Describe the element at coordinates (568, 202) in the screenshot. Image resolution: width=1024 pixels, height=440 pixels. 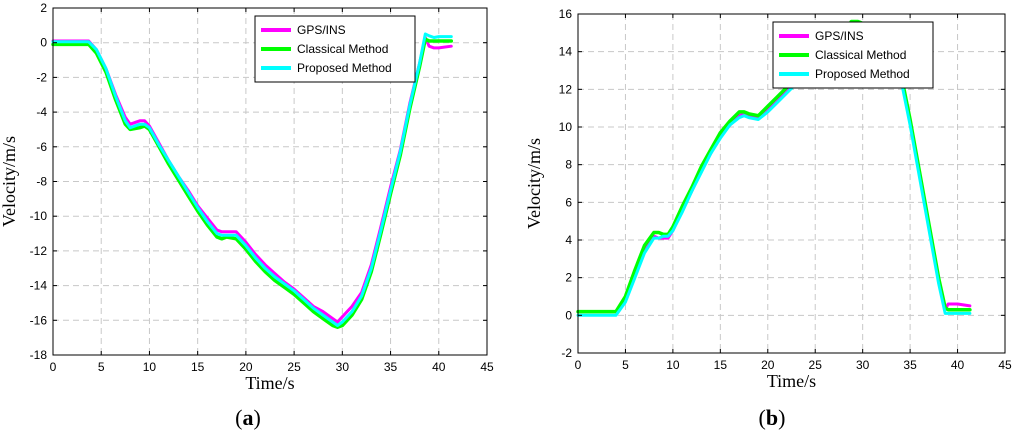
I see `y-tick-label: 6` at that location.